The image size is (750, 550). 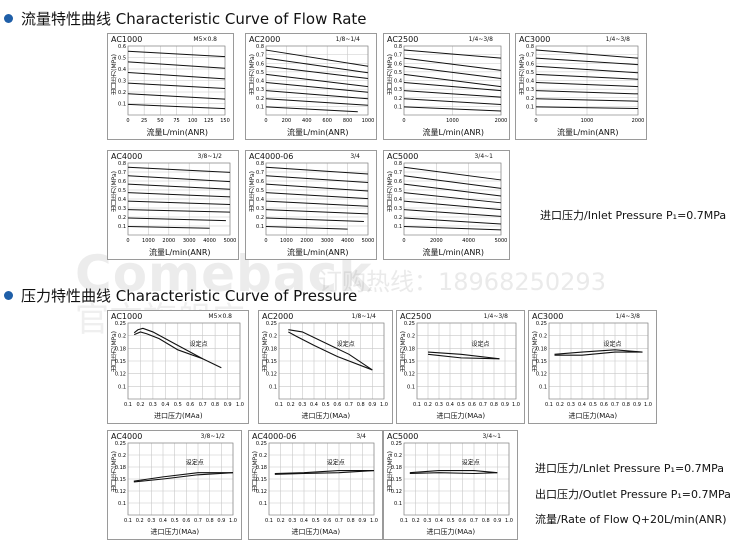 What do you see at coordinates (230, 241) in the screenshot?
I see `x-tick-label: 5000` at bounding box center [230, 241].